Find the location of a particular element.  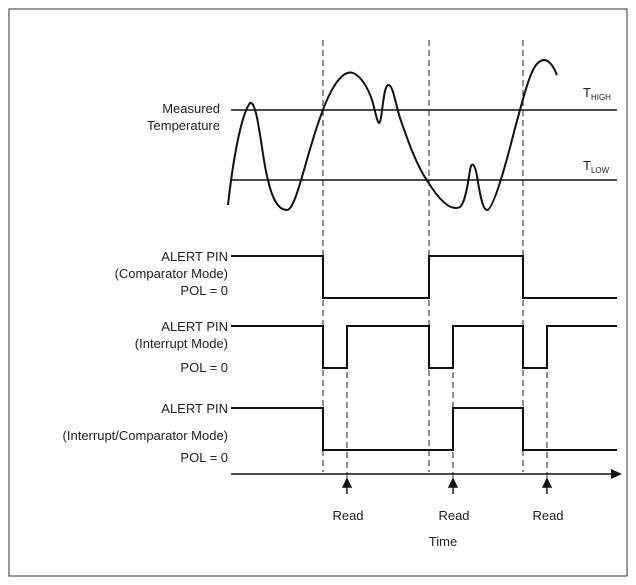

svg-text: (Comparator Mode) is located at coordinates (171, 273).